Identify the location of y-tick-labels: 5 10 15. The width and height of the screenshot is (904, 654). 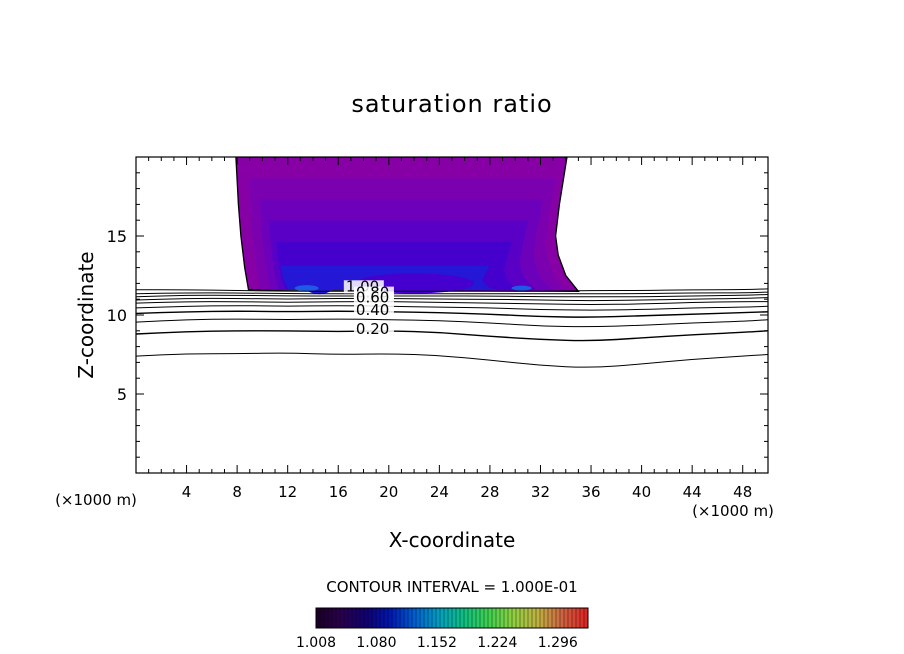
(117, 315).